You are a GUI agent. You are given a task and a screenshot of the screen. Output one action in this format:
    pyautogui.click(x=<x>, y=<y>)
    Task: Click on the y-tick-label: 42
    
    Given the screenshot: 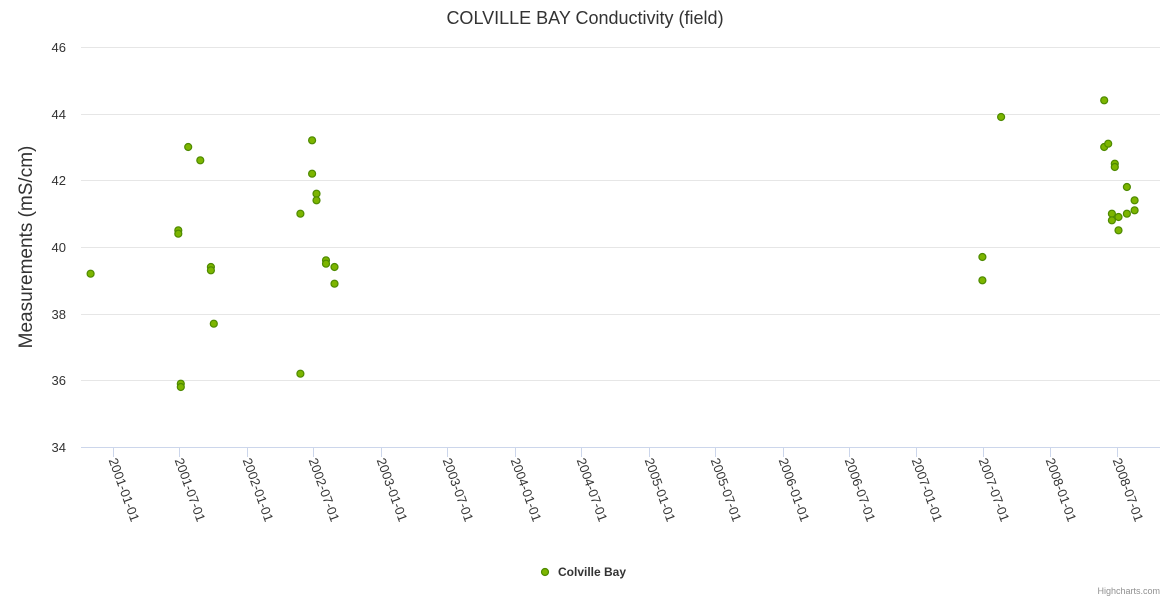 What is the action you would take?
    pyautogui.click(x=59, y=180)
    